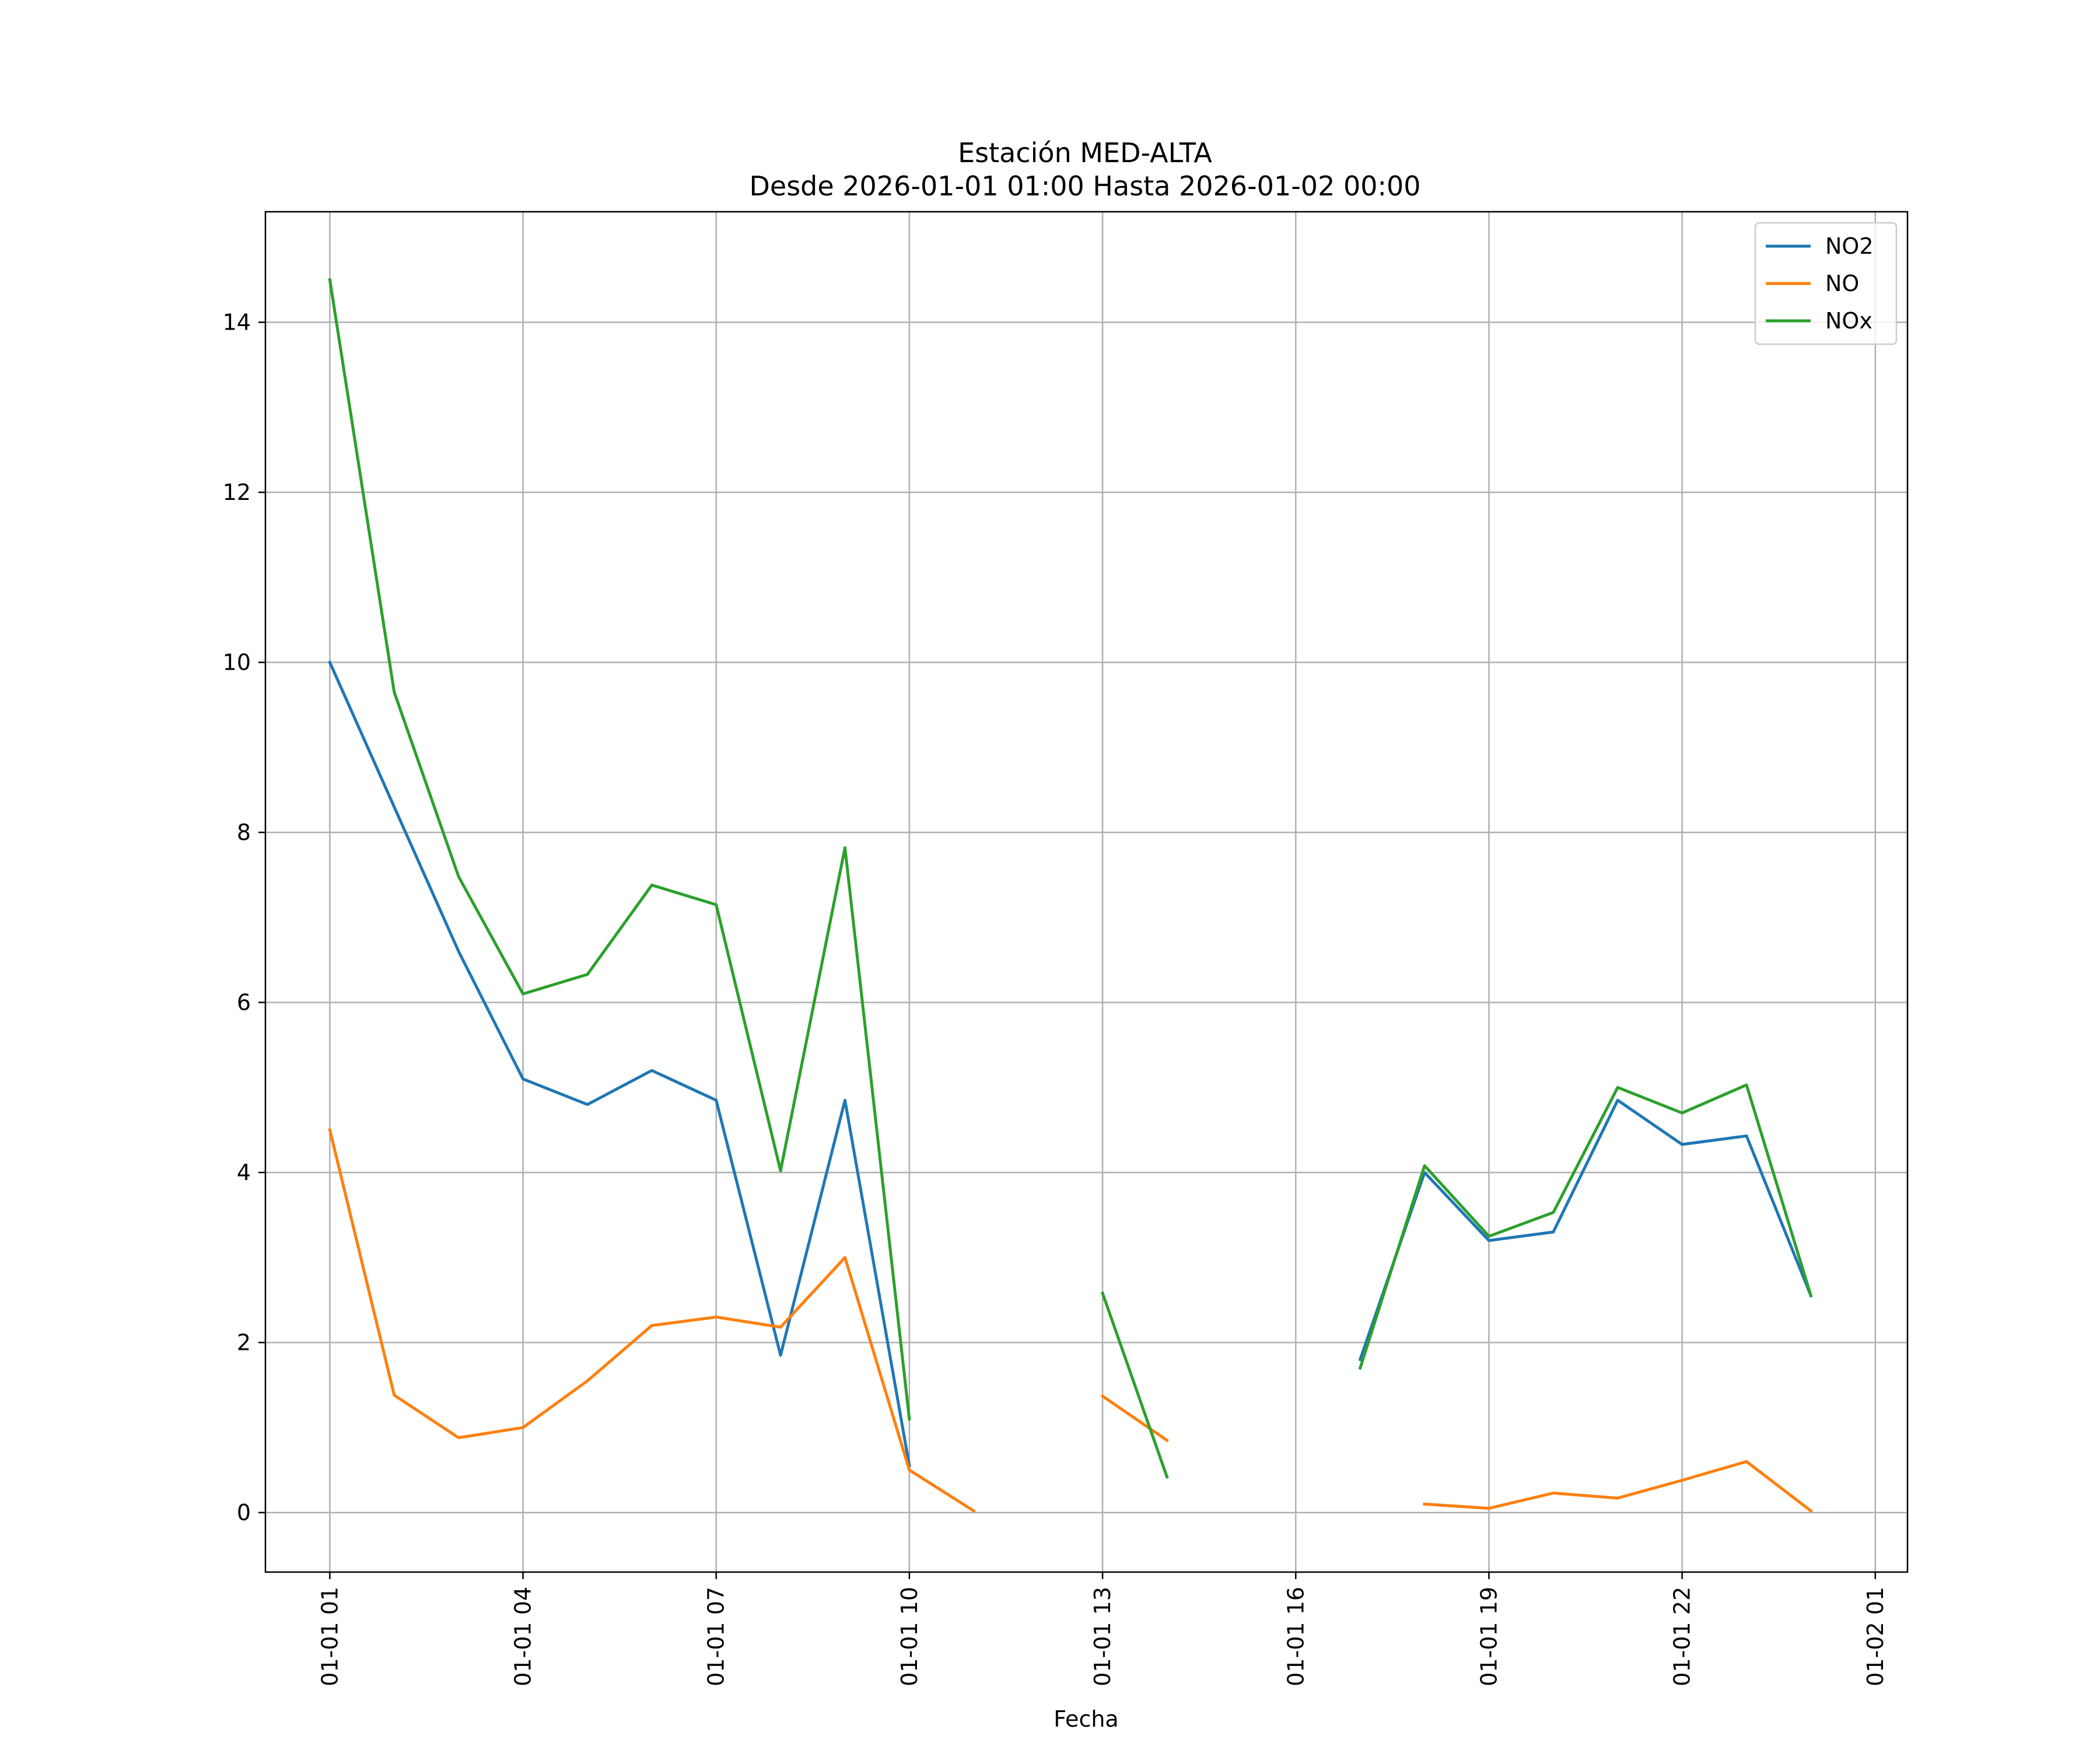 The height and width of the screenshot is (1750, 2100). Describe the element at coordinates (244, 1002) in the screenshot. I see `y-tick-label: 6` at that location.